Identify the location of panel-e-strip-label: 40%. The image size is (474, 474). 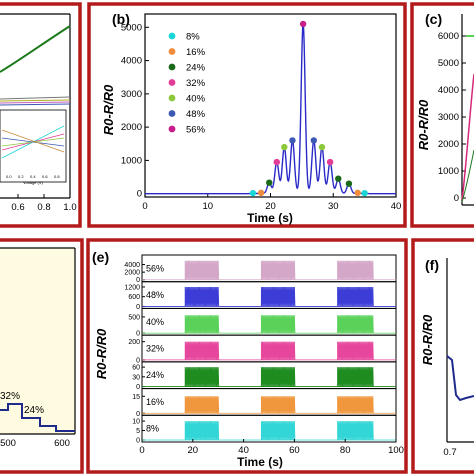
(155, 322).